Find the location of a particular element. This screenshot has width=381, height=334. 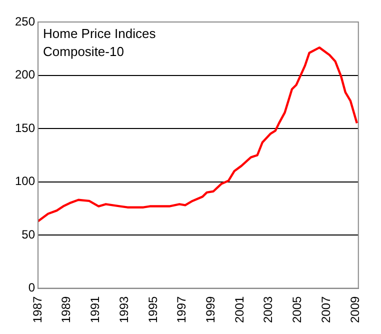

y-tick-label: 0 is located at coordinates (32, 287).